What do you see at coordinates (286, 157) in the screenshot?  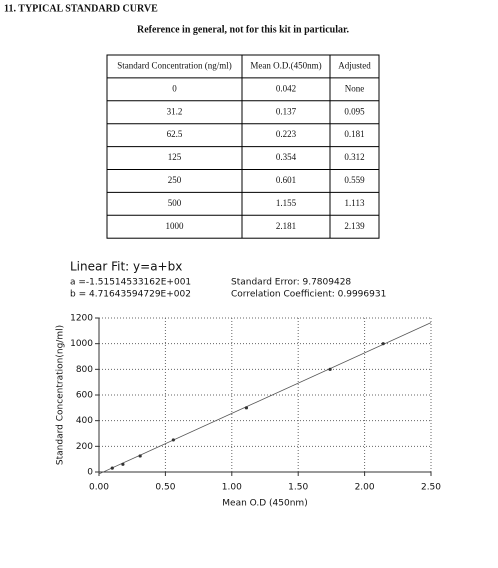 I see `cell: 0.354` at bounding box center [286, 157].